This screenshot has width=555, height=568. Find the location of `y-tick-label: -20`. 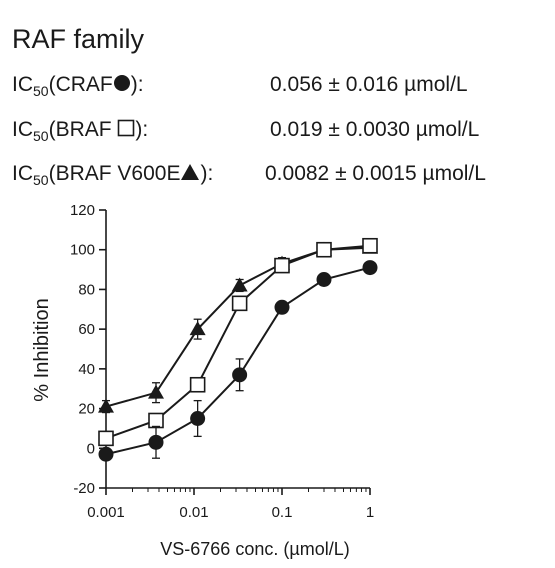

y-tick-label: -20 is located at coordinates (84, 488).